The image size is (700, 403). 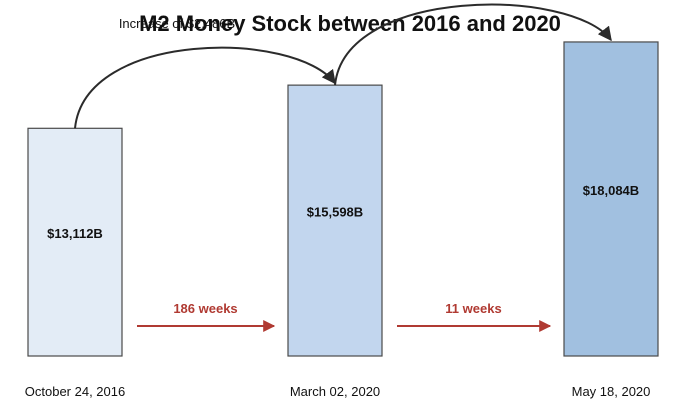 I want to click on bar-group-2: $15,598B, so click(x=335, y=220).